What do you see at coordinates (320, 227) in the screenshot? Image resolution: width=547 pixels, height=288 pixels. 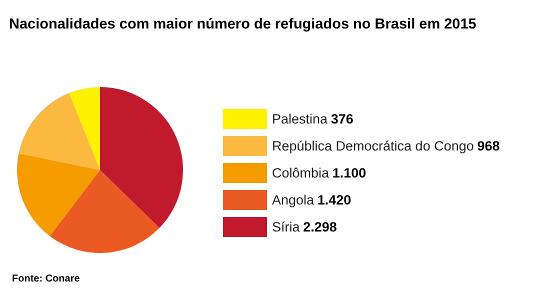 I see `data-label: 2.298` at bounding box center [320, 227].